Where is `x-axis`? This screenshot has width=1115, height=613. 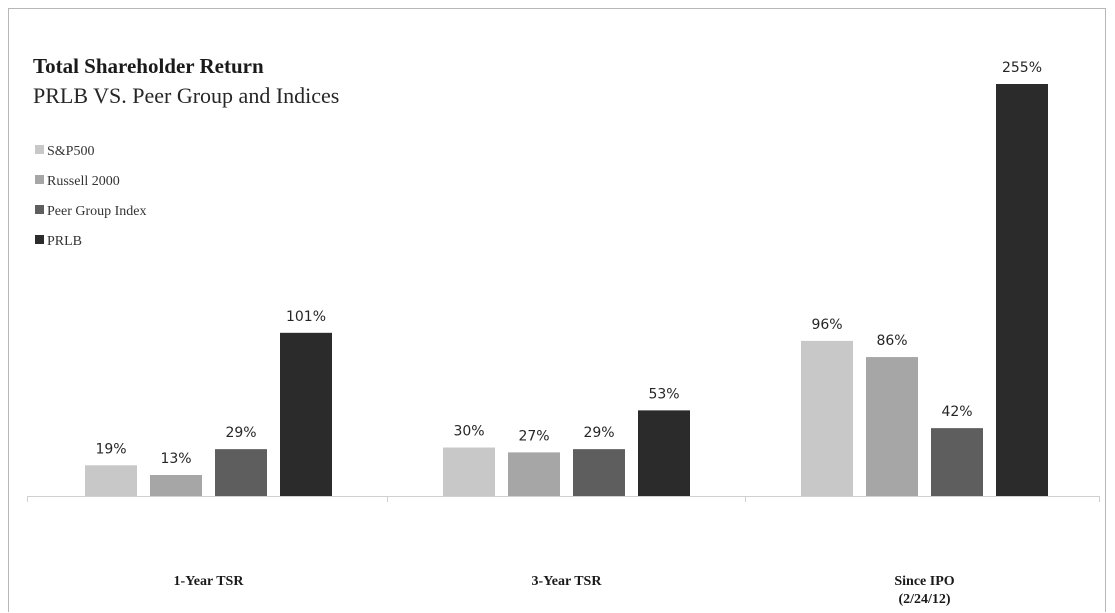 x-axis is located at coordinates (563, 499).